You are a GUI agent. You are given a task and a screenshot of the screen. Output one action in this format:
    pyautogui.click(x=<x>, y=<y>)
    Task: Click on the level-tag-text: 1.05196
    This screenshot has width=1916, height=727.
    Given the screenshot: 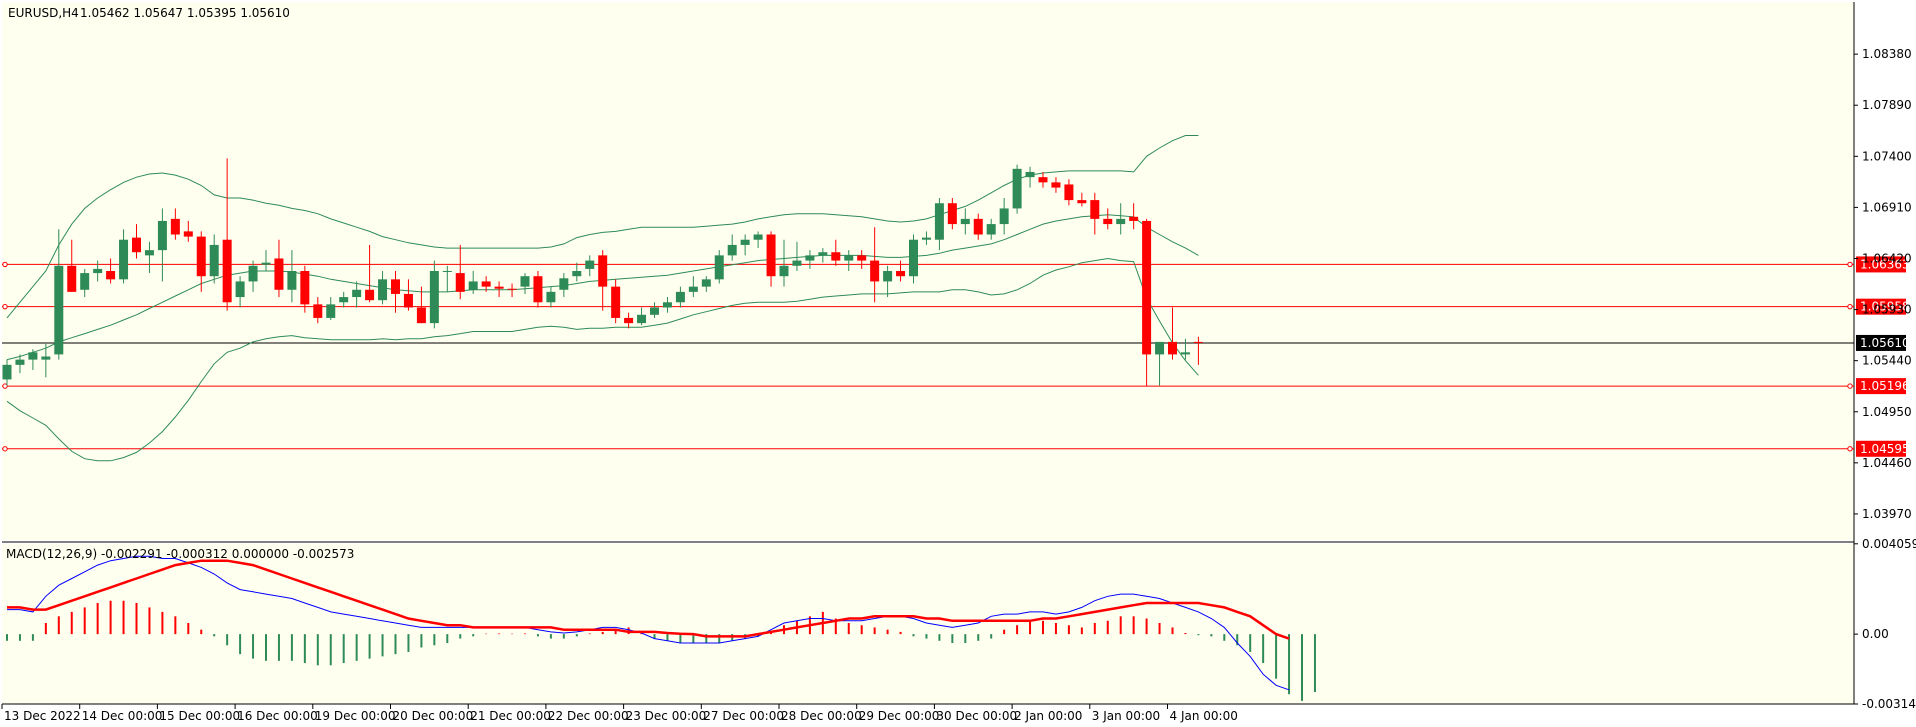 What is the action you would take?
    pyautogui.click(x=1885, y=386)
    